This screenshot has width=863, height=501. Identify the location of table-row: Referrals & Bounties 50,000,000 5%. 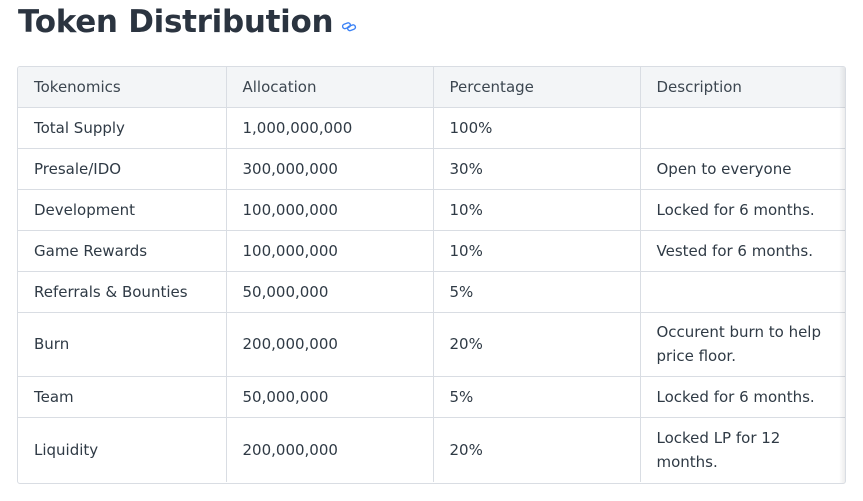
(431, 292).